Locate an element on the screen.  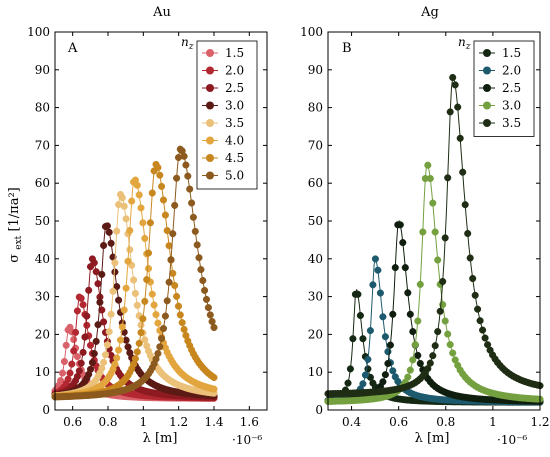
y-axis-label: σ ext [1/πa²] is located at coordinates (15, 224).